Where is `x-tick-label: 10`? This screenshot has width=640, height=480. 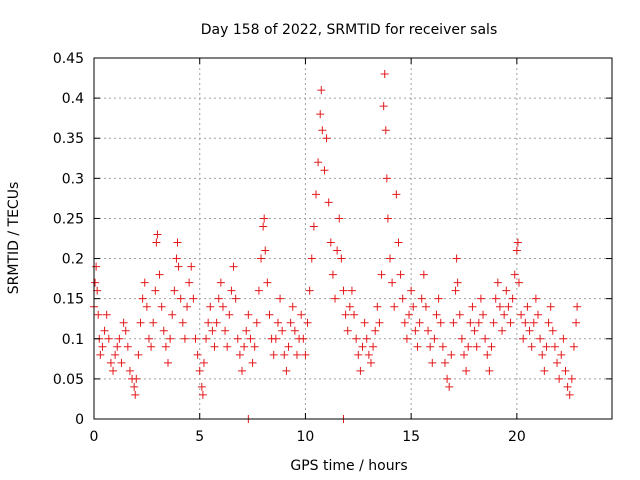 x-tick-label: 10 is located at coordinates (306, 437).